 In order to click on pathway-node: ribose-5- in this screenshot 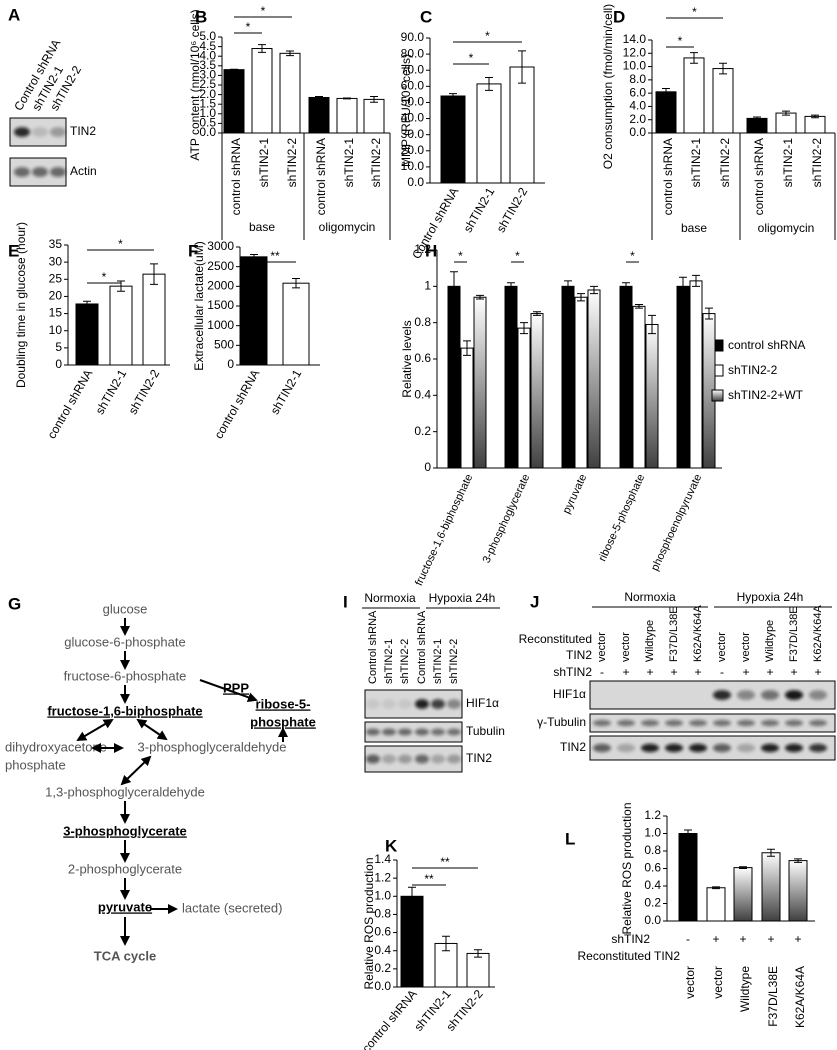, I will do `click(283, 703)`.